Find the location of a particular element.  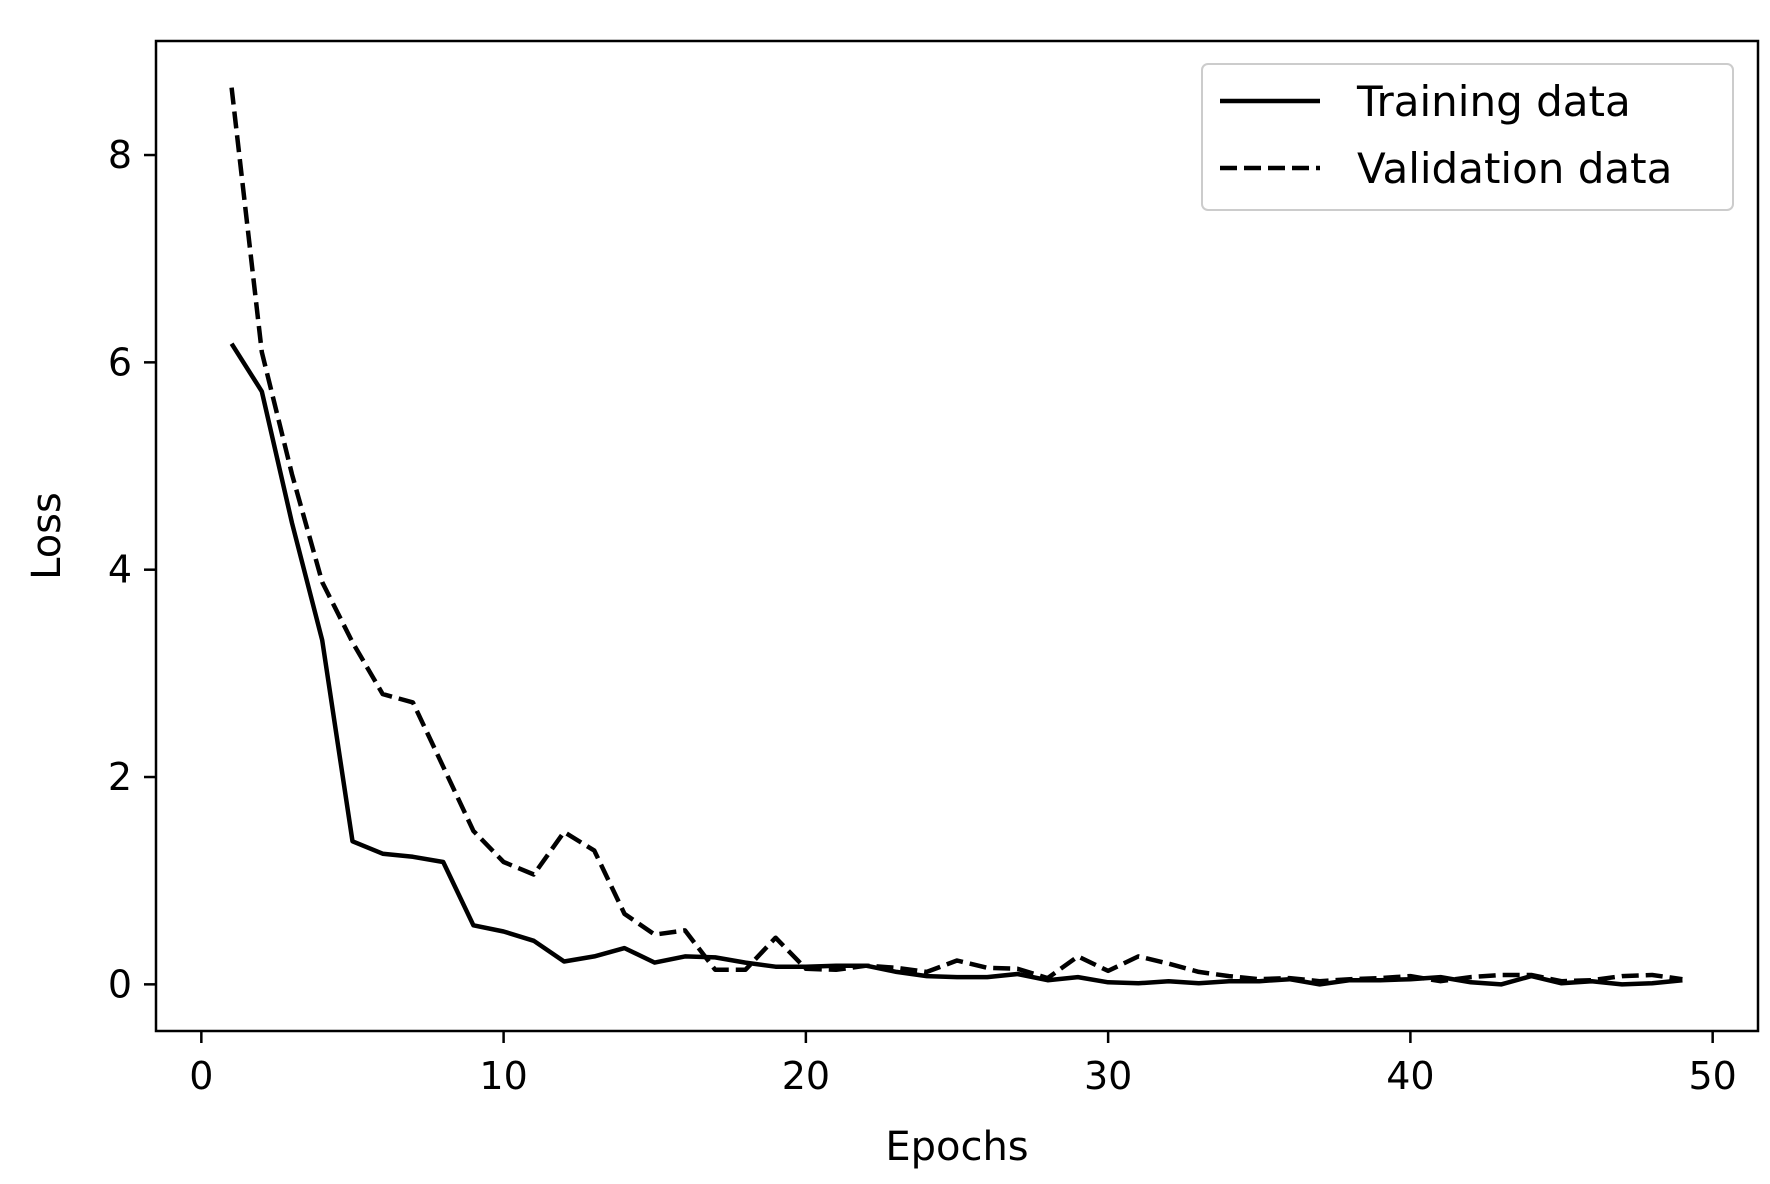

y-axis-label: Loss is located at coordinates (47, 536).